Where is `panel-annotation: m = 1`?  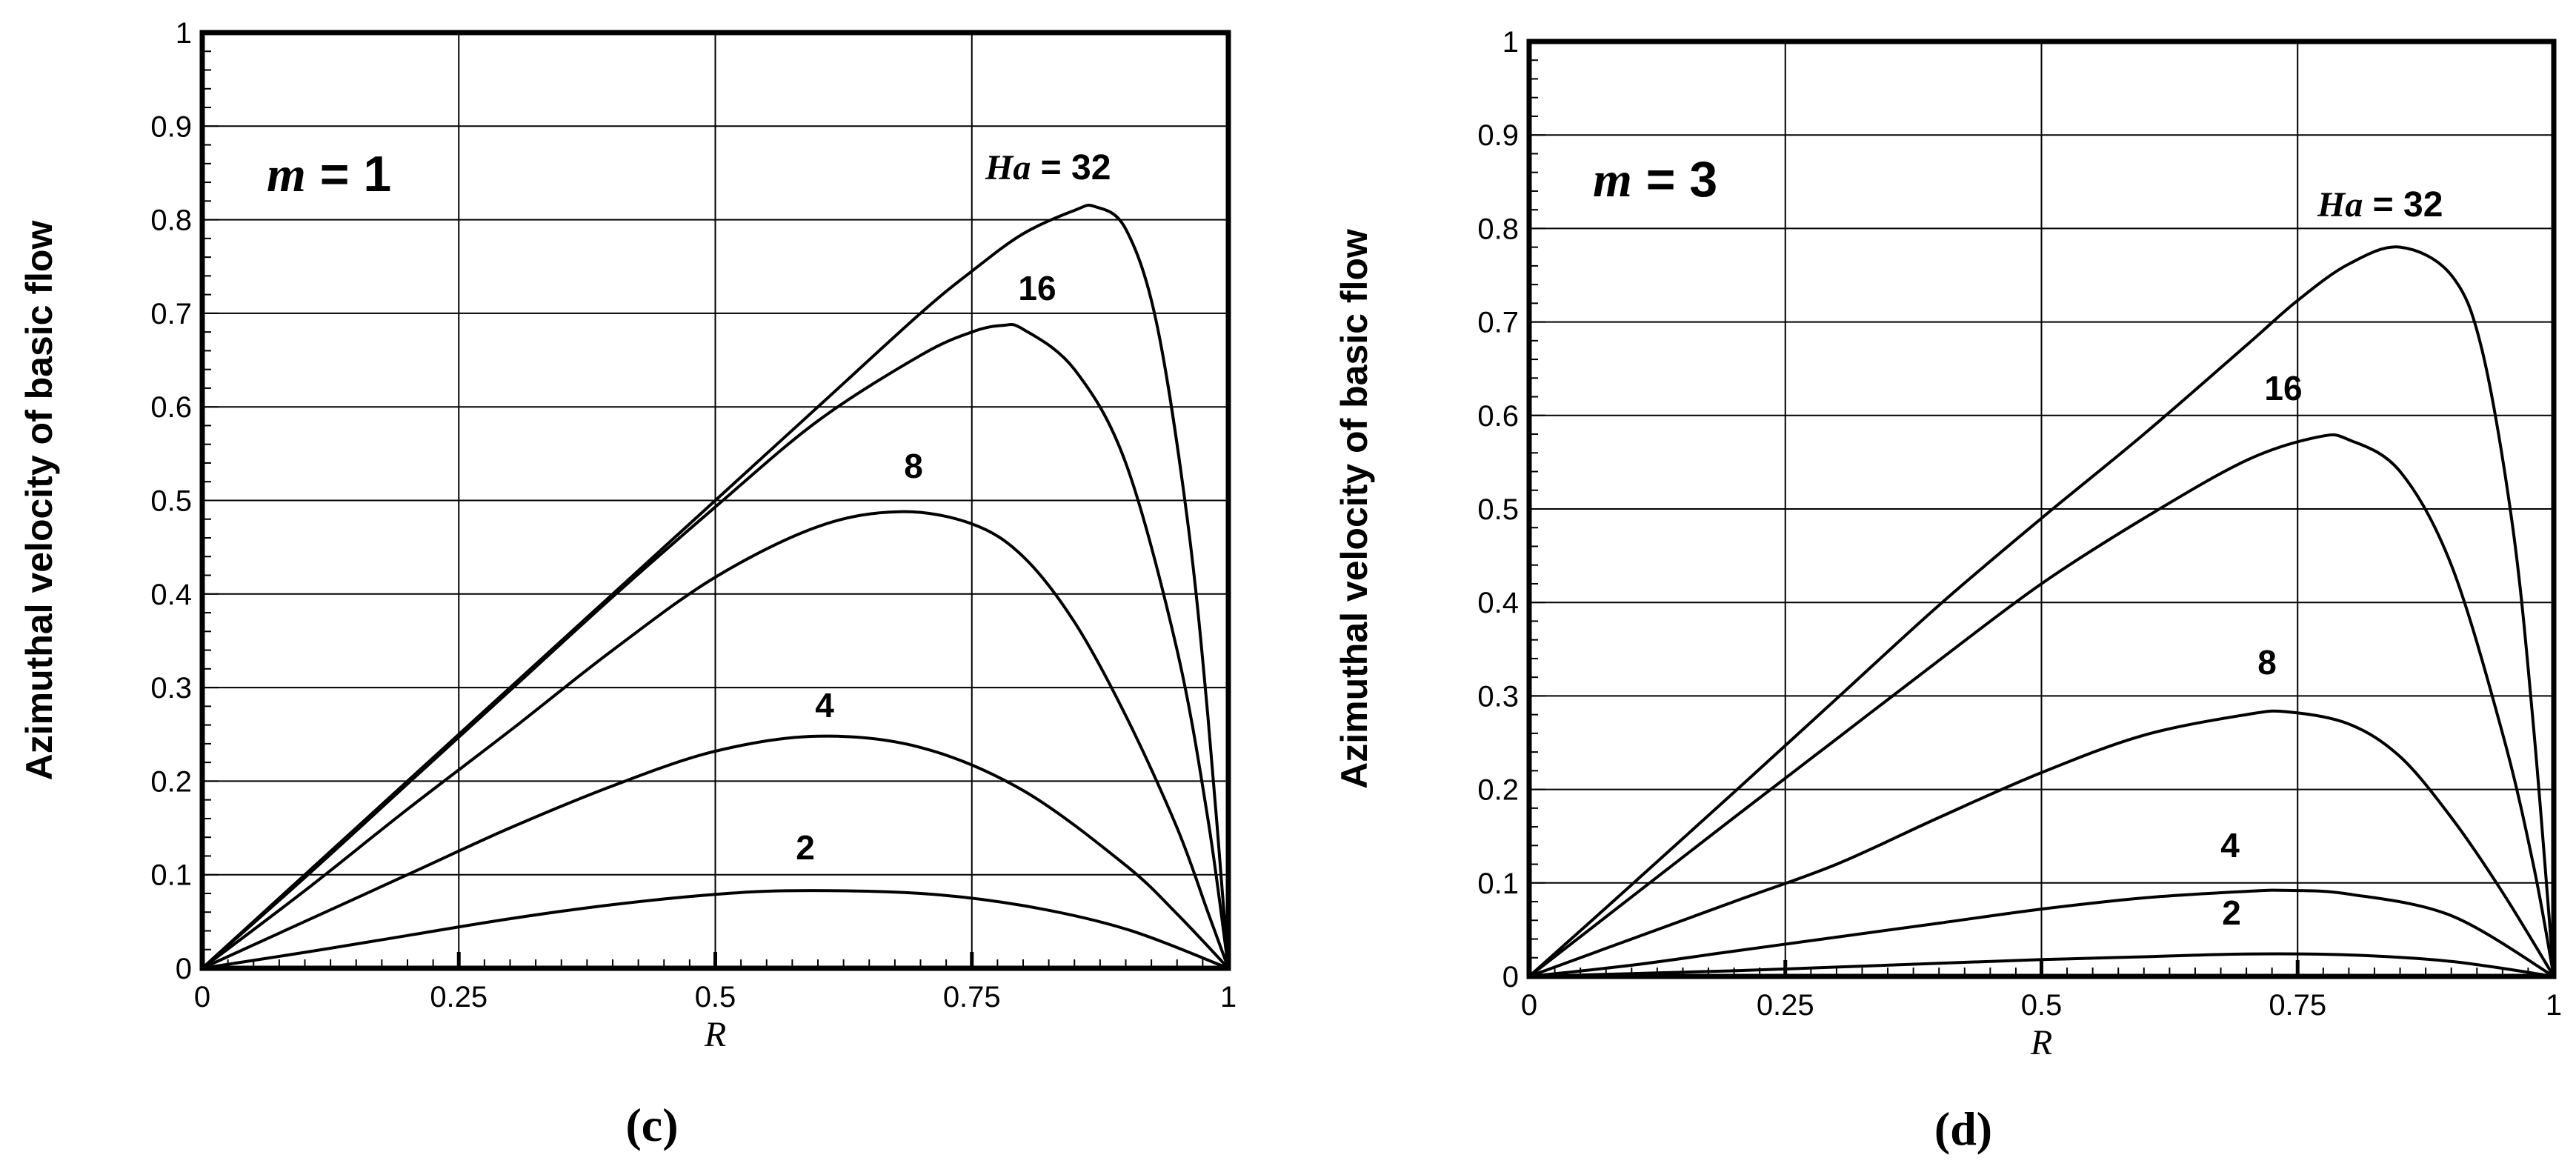 panel-annotation: m = 1 is located at coordinates (329, 174).